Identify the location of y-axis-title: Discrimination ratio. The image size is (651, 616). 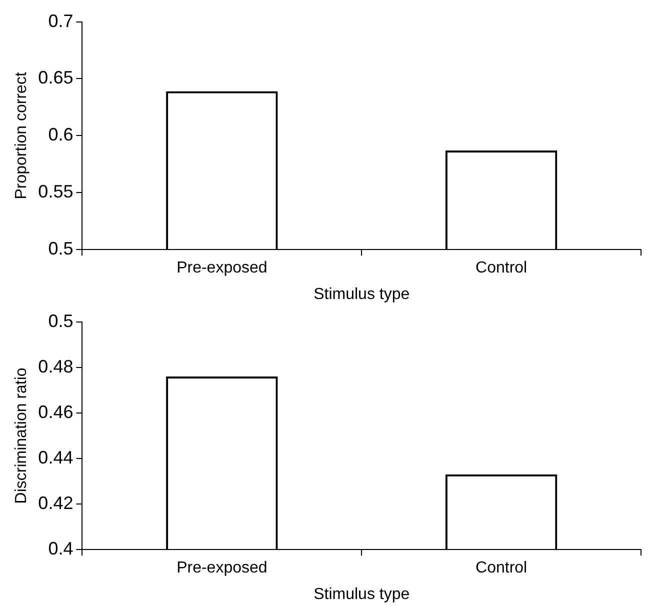
(21, 436).